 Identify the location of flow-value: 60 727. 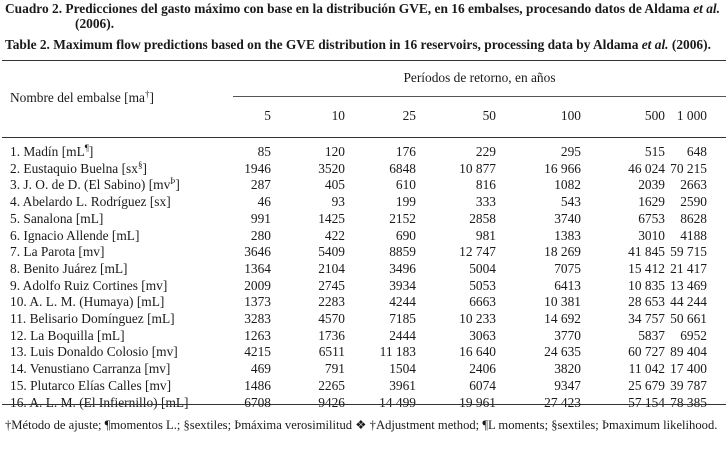
(646, 352).